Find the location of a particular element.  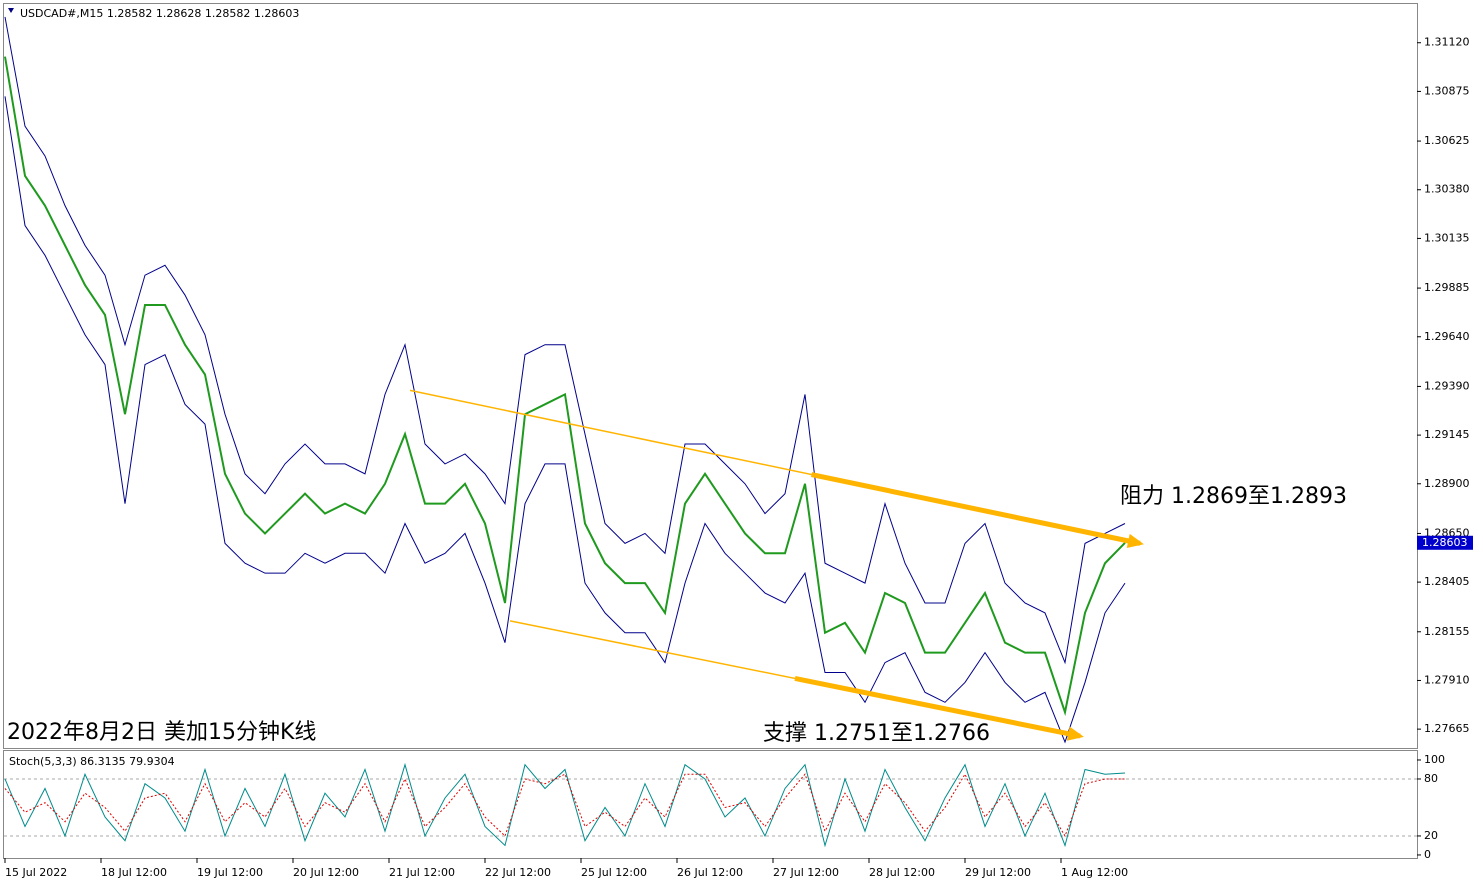

y-tick-label: 1.28155 is located at coordinates (1447, 631).